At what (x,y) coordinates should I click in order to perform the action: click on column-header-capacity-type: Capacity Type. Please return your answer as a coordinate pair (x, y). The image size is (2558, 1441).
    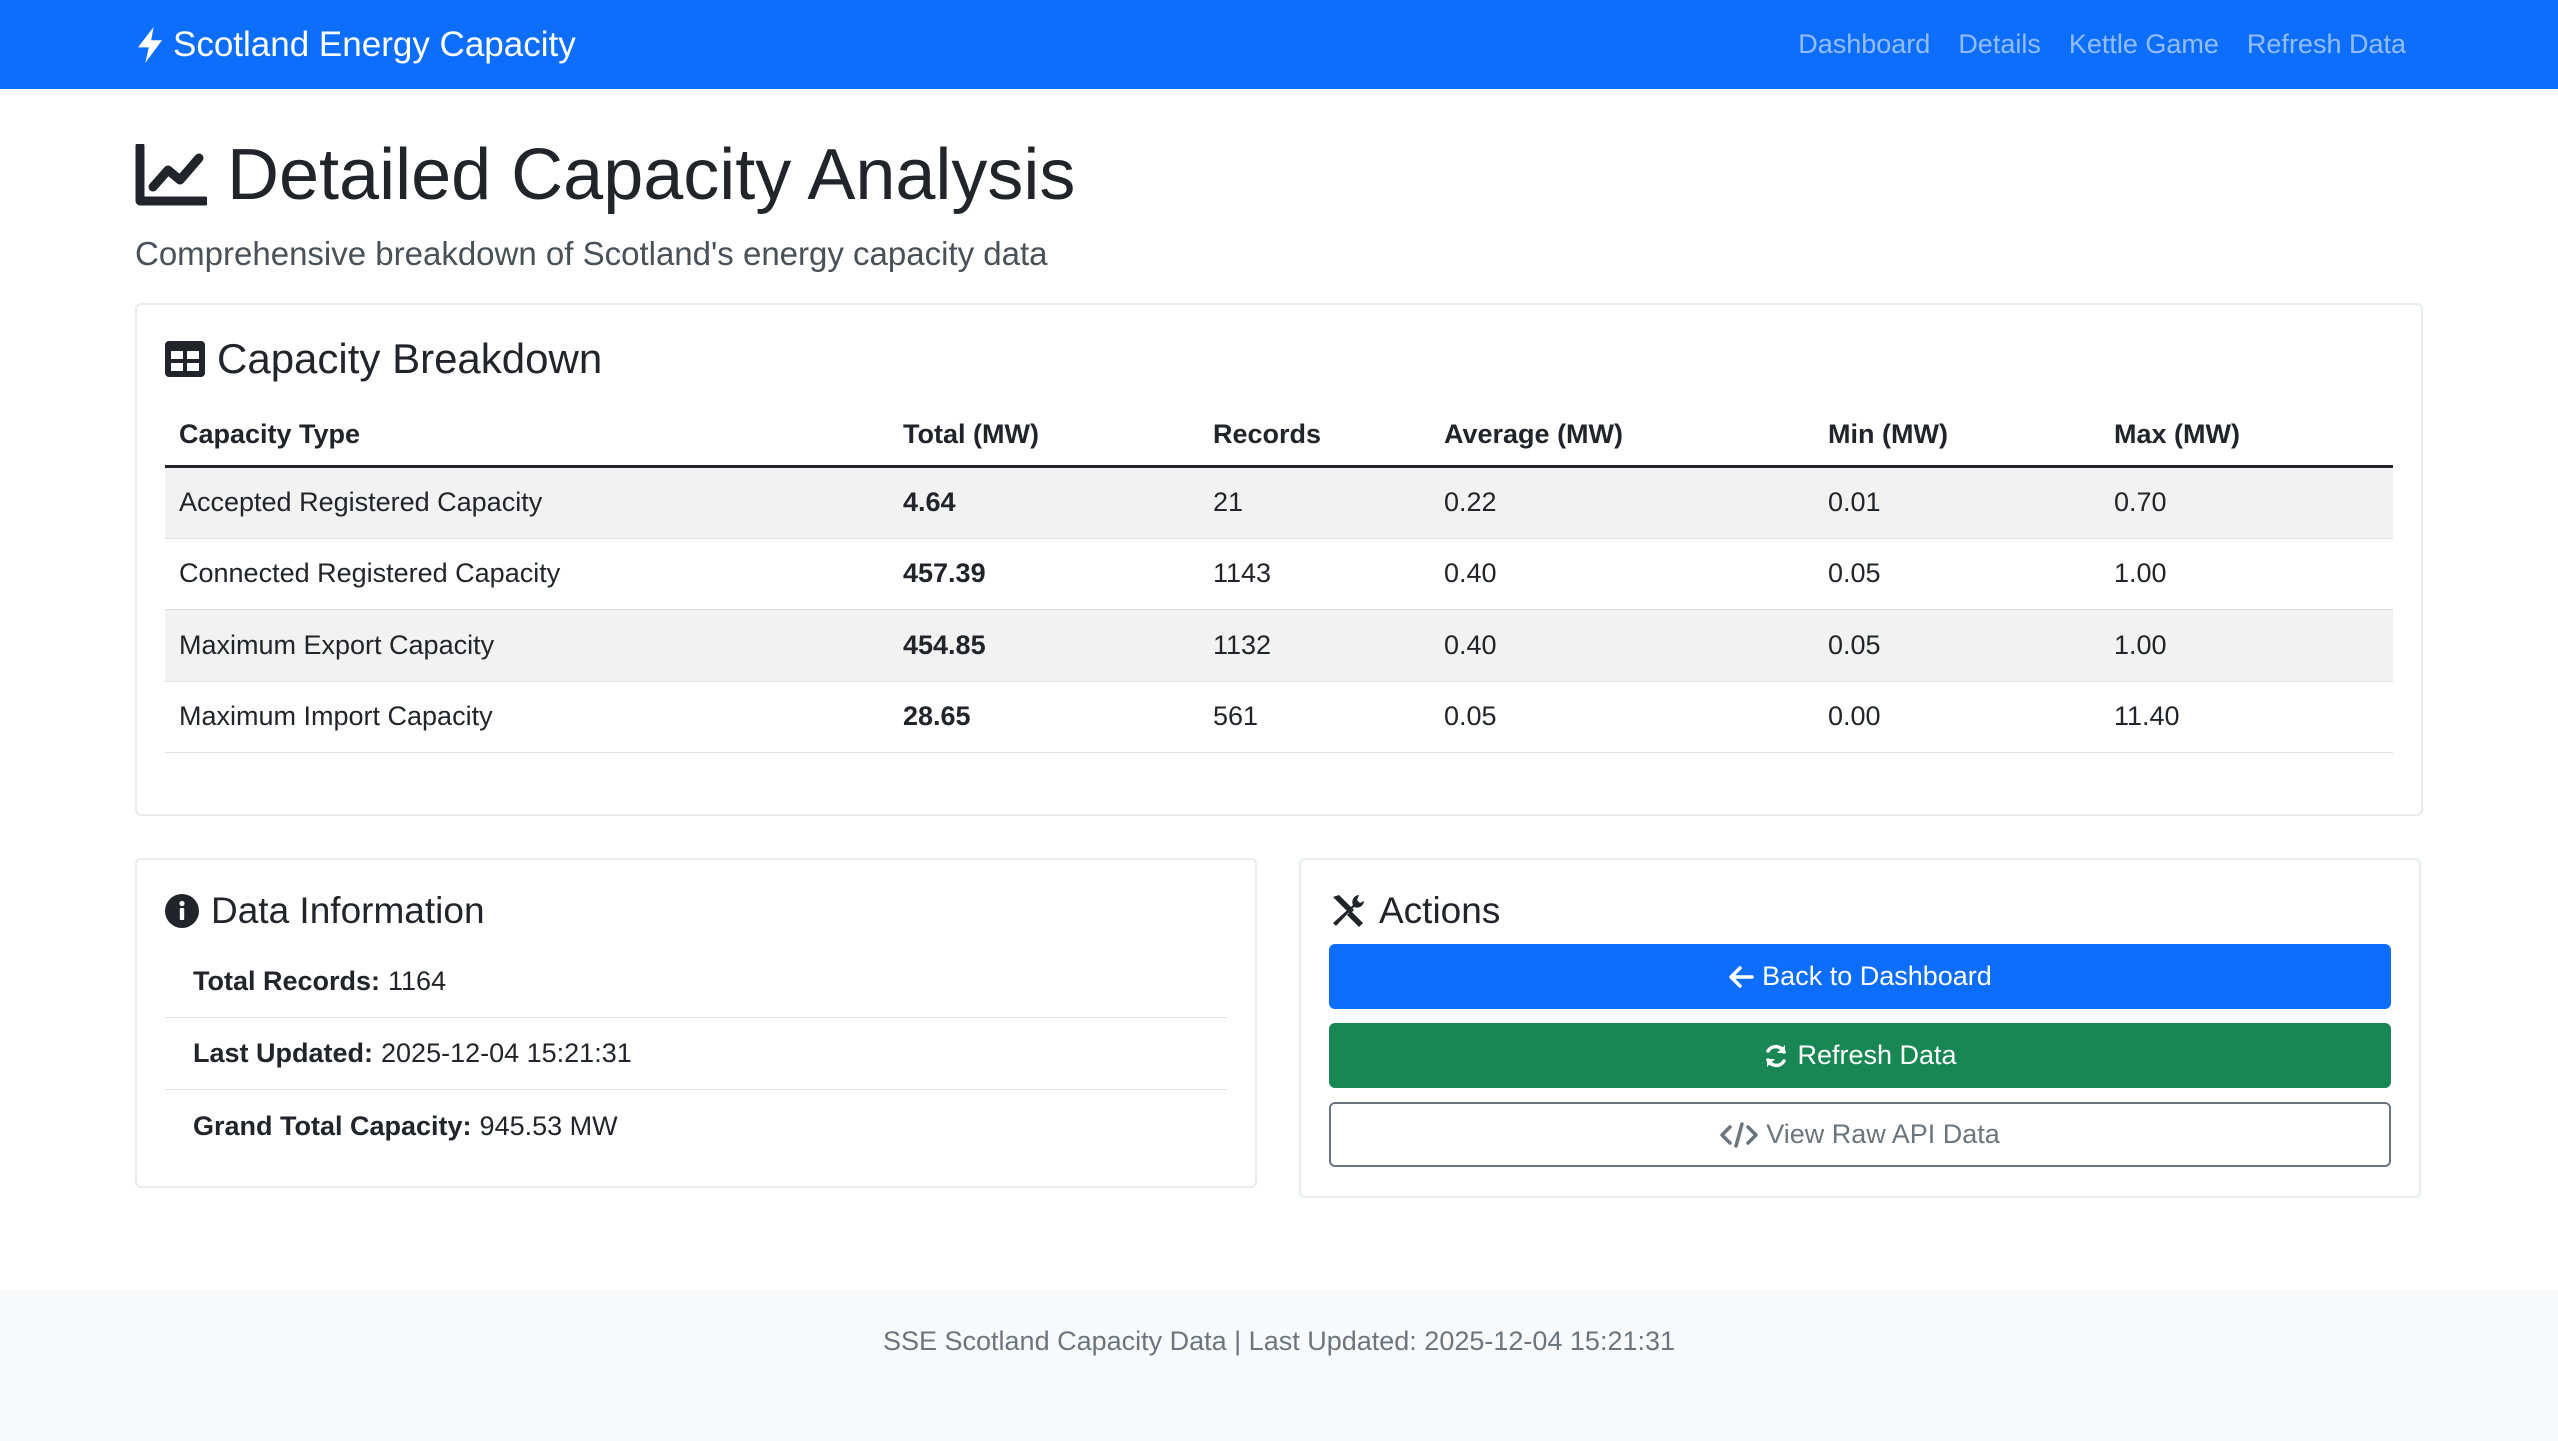
    Looking at the image, I should click on (527, 436).